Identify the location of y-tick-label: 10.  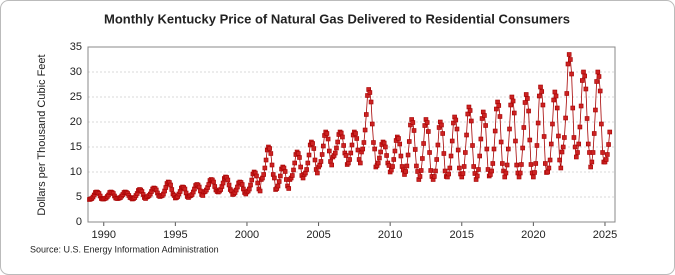
(76, 172).